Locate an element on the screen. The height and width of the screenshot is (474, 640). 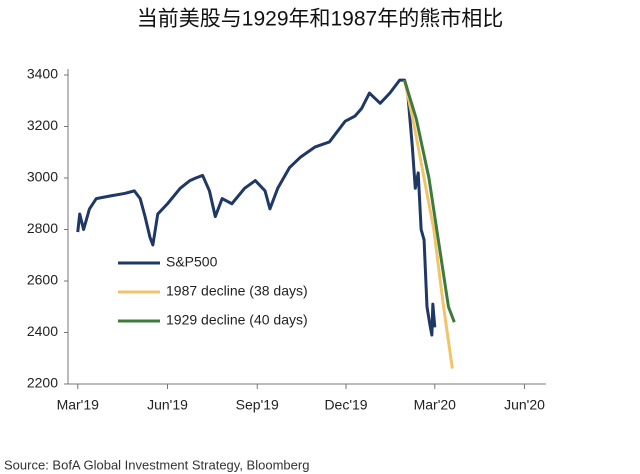
chart-title: 当前美股与1929年和1987年的熊市相比 is located at coordinates (320, 19).